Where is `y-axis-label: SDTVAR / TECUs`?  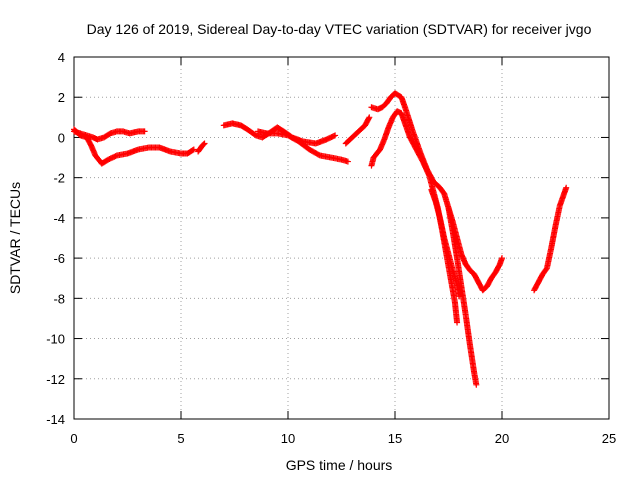
y-axis-label: SDTVAR / TECUs is located at coordinates (15, 238).